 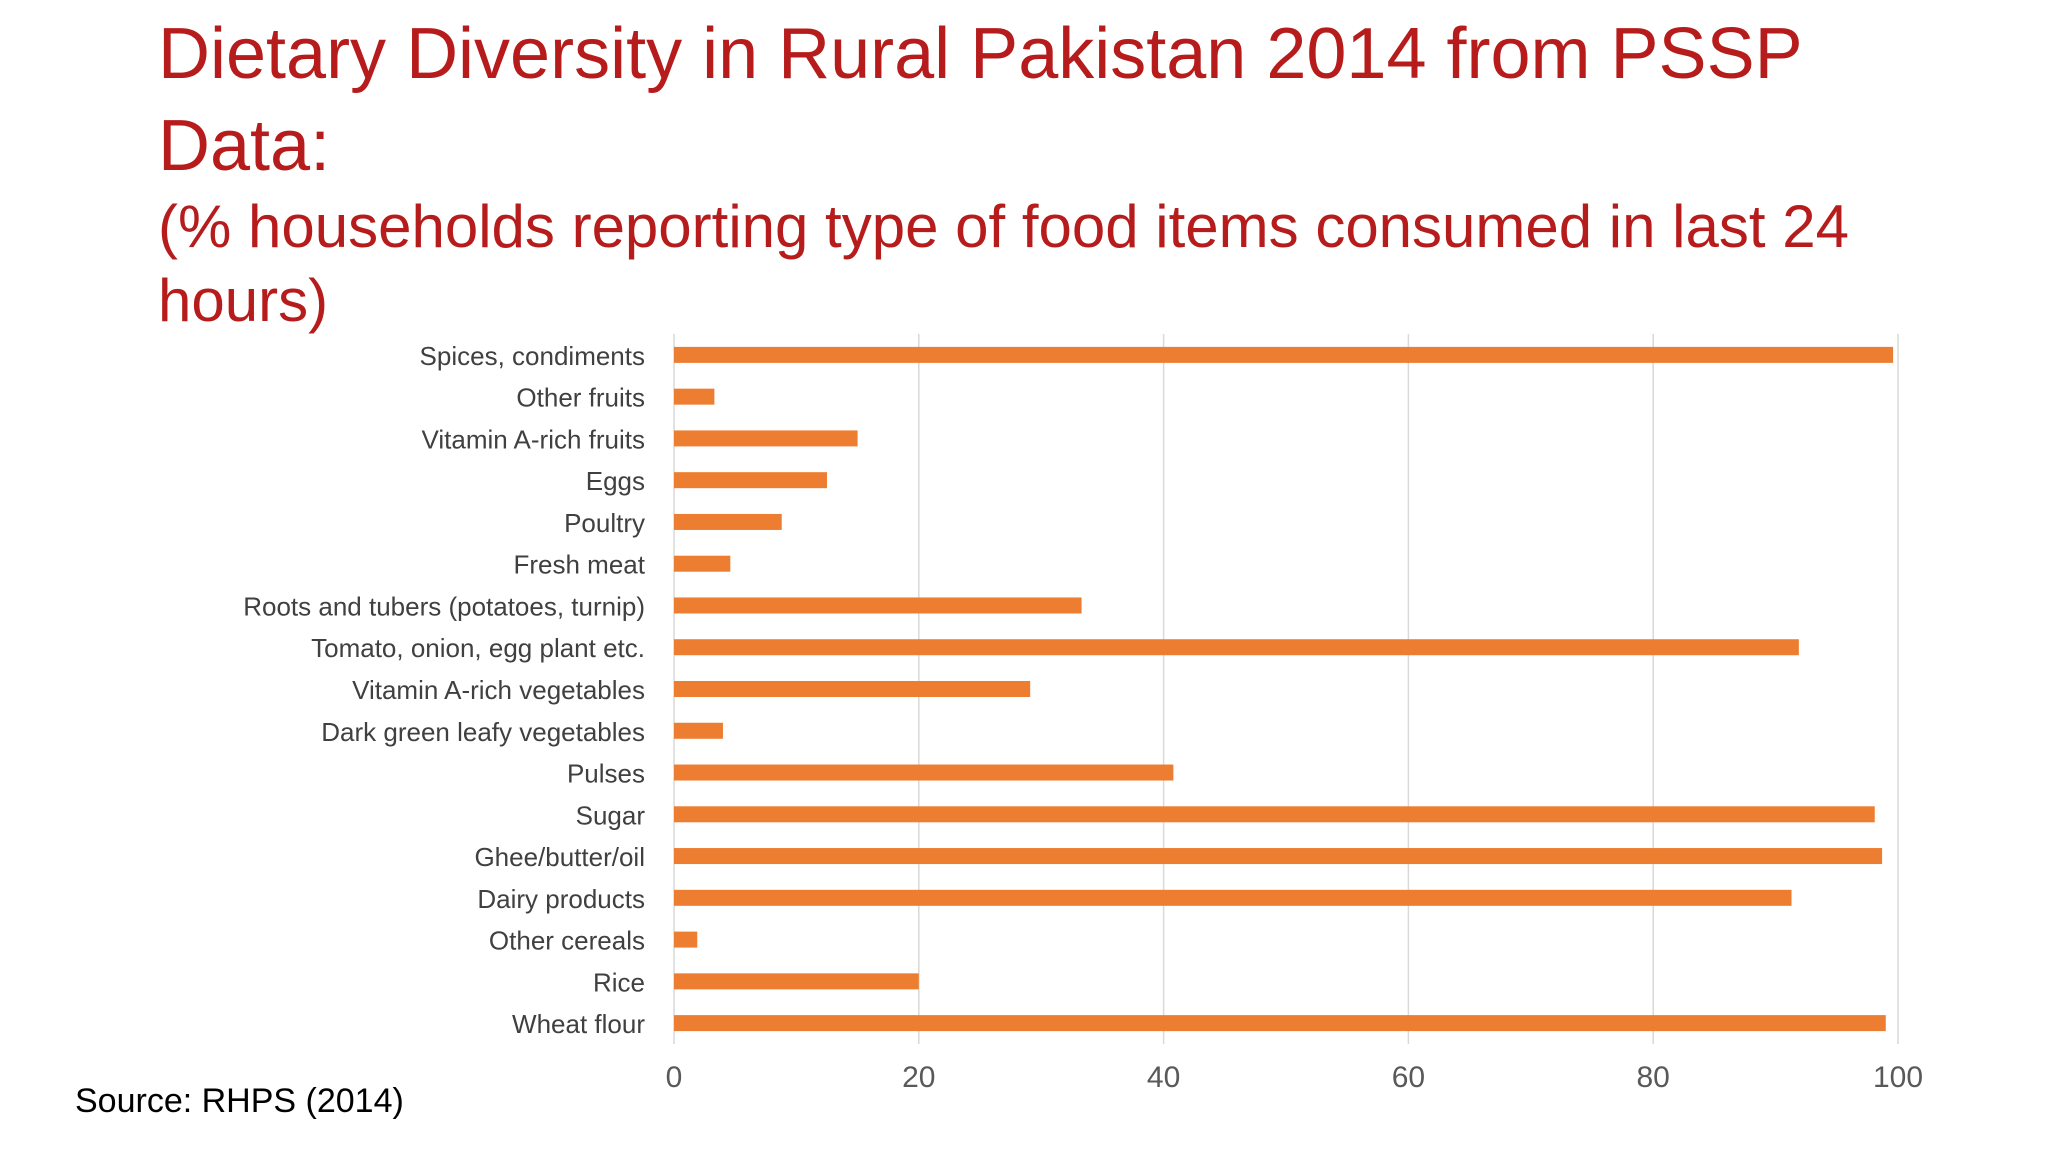 I want to click on category-label: Dark green leafy vegetables, so click(x=483, y=732).